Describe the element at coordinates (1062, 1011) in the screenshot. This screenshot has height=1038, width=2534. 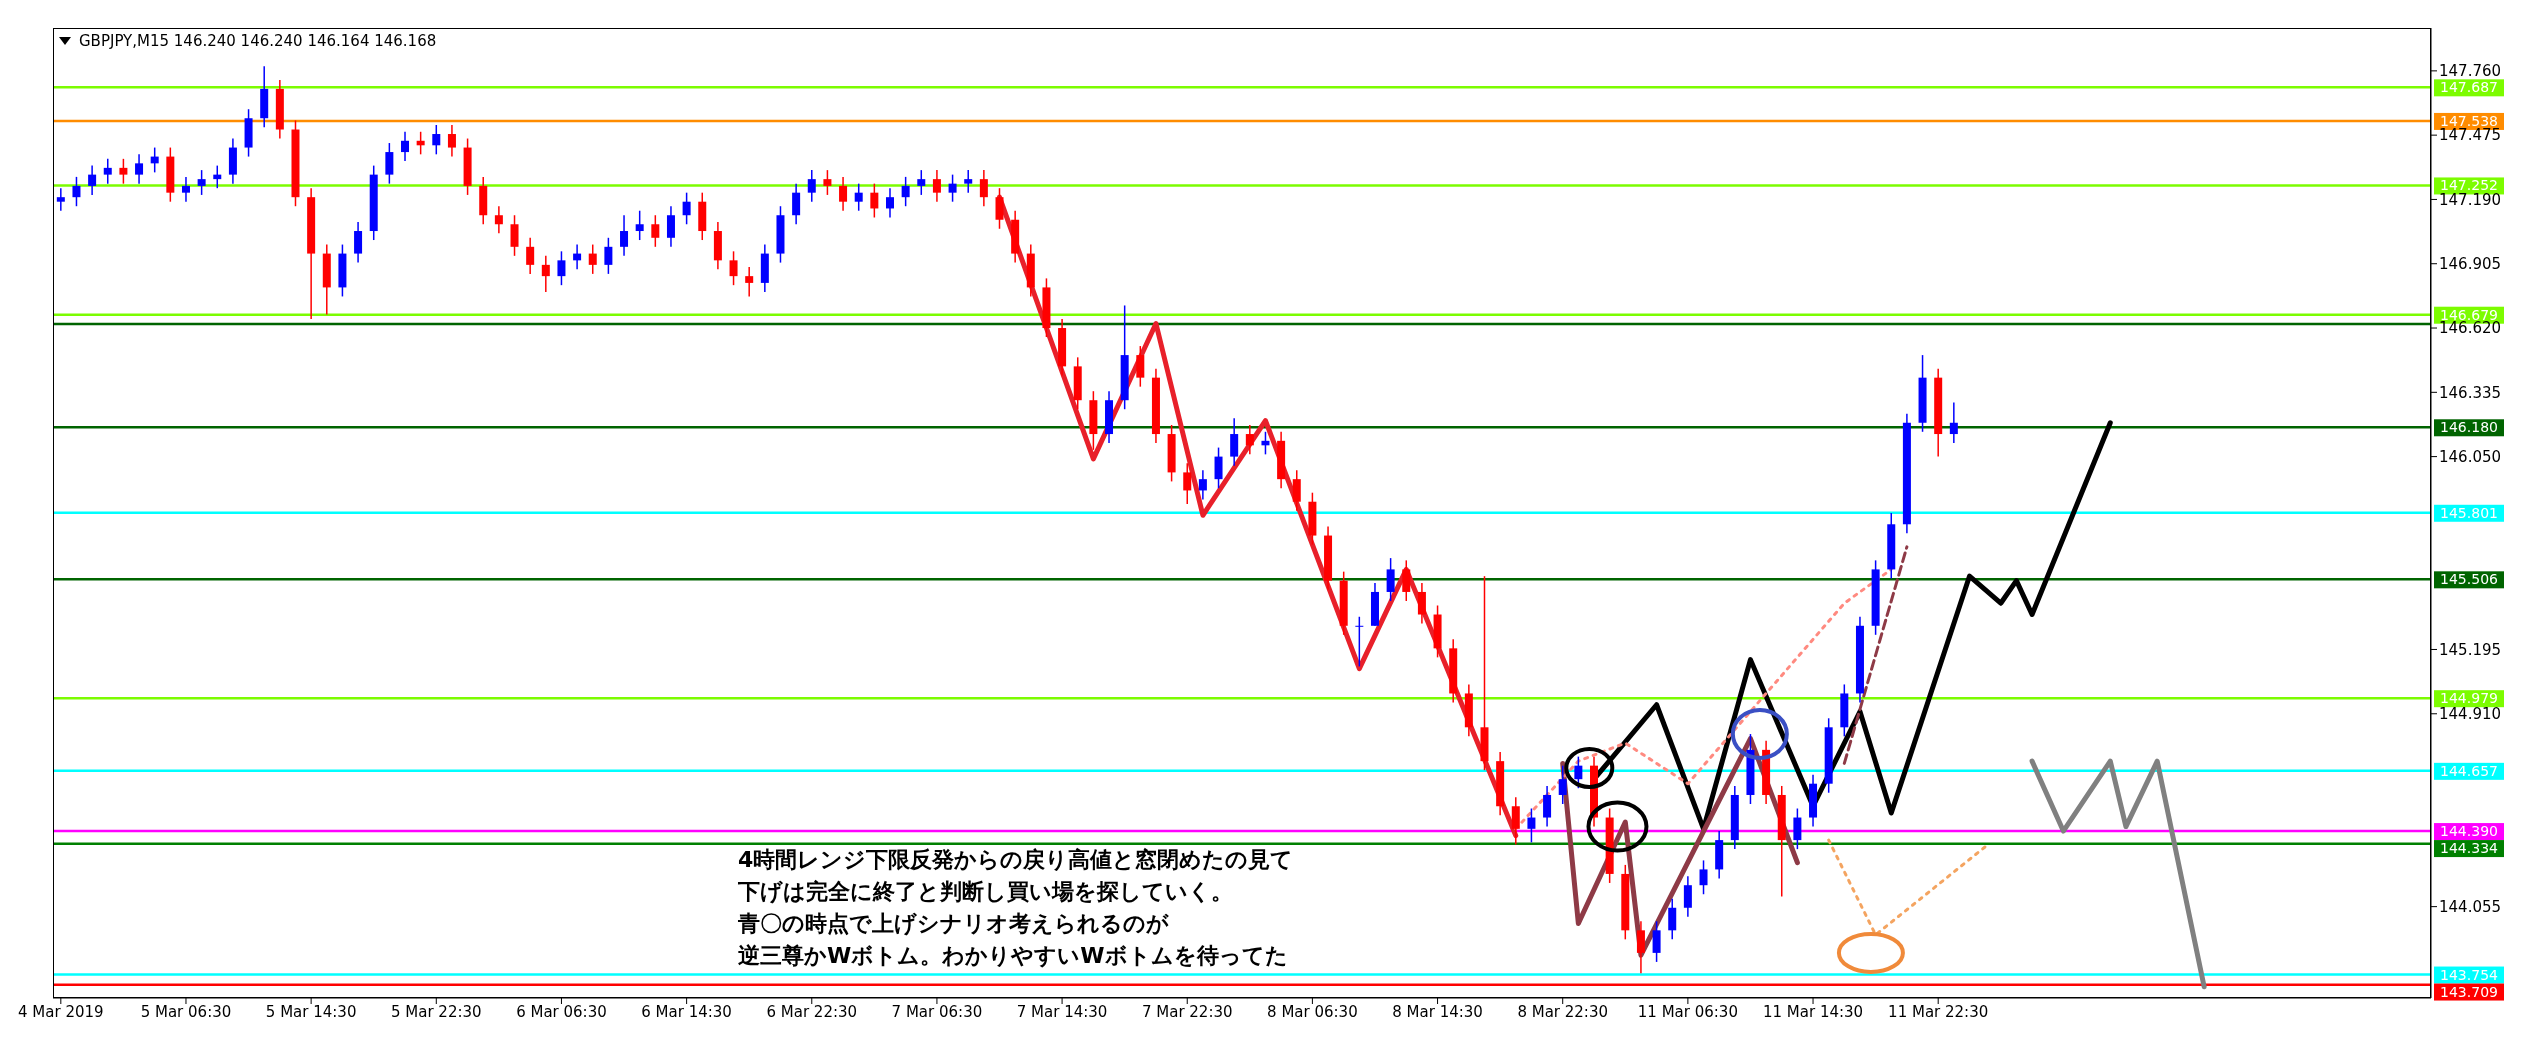
I see `x-tick-label: 7 Mar 14:30` at that location.